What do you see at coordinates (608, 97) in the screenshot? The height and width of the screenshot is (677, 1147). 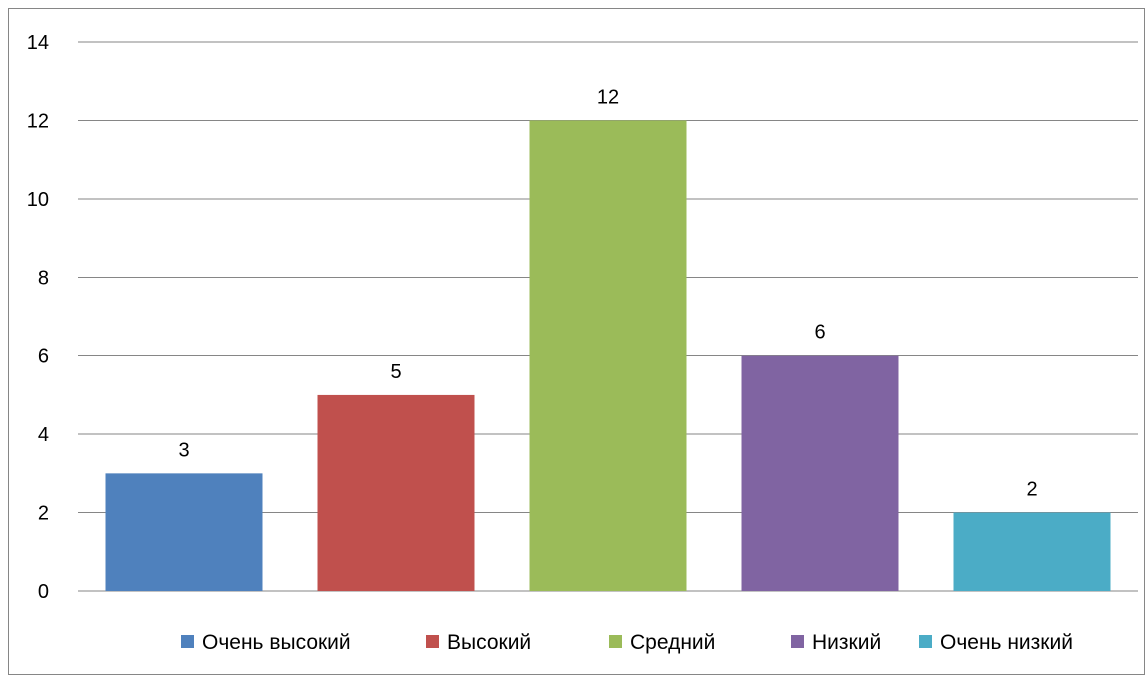 I see `data-label: 12` at bounding box center [608, 97].